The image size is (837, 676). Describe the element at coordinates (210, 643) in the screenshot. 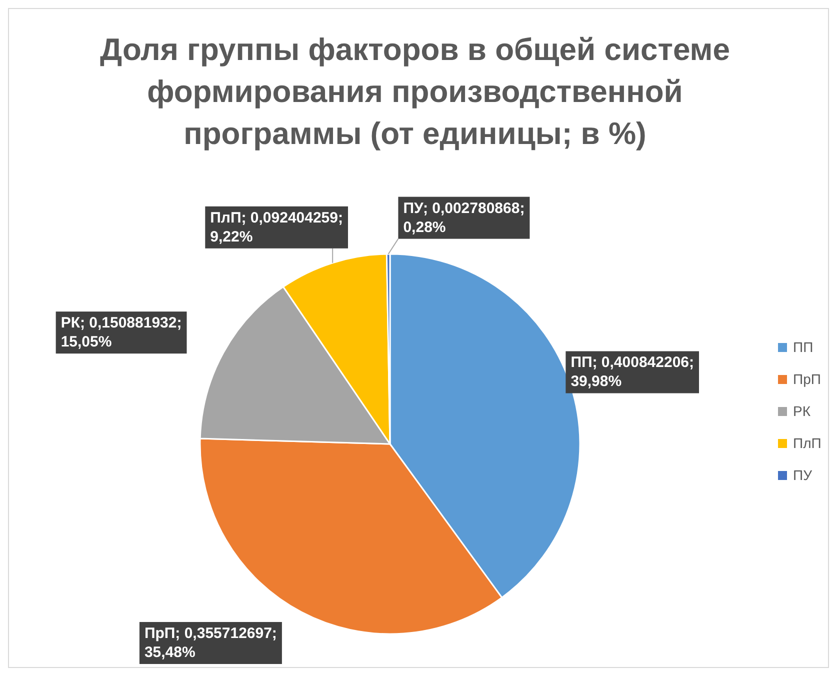

I see `data-label: ПрП; 0,355712697; 35,48%` at that location.